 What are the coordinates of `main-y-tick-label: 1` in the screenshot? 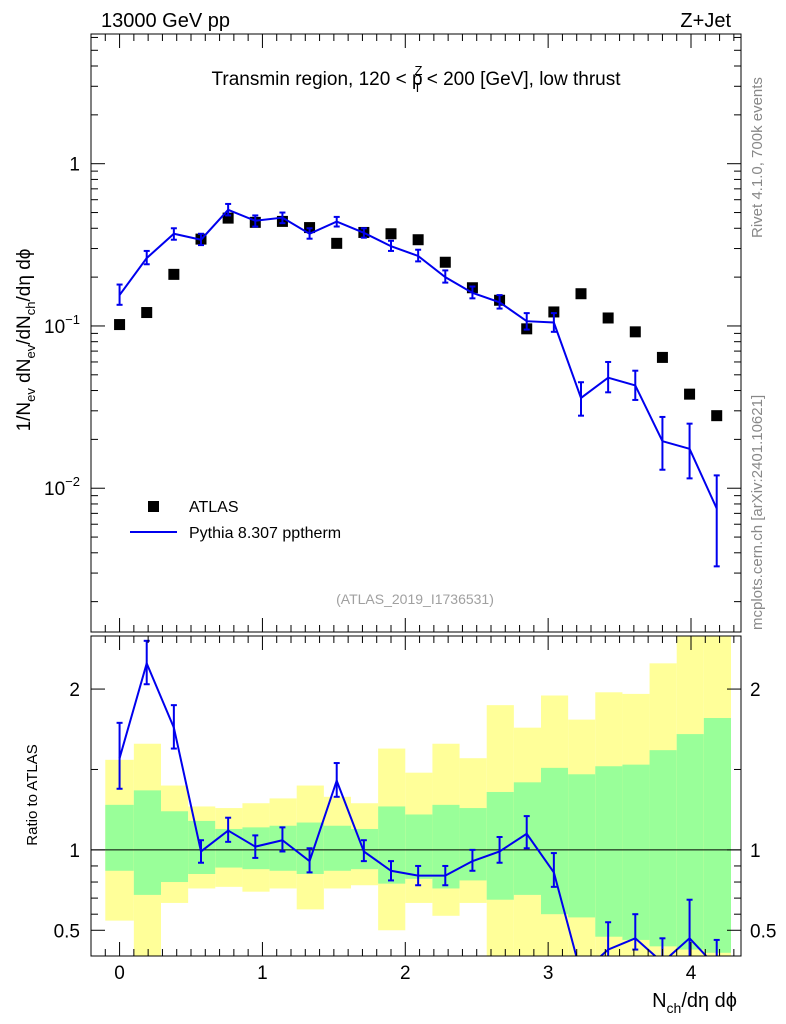 It's located at (74, 165).